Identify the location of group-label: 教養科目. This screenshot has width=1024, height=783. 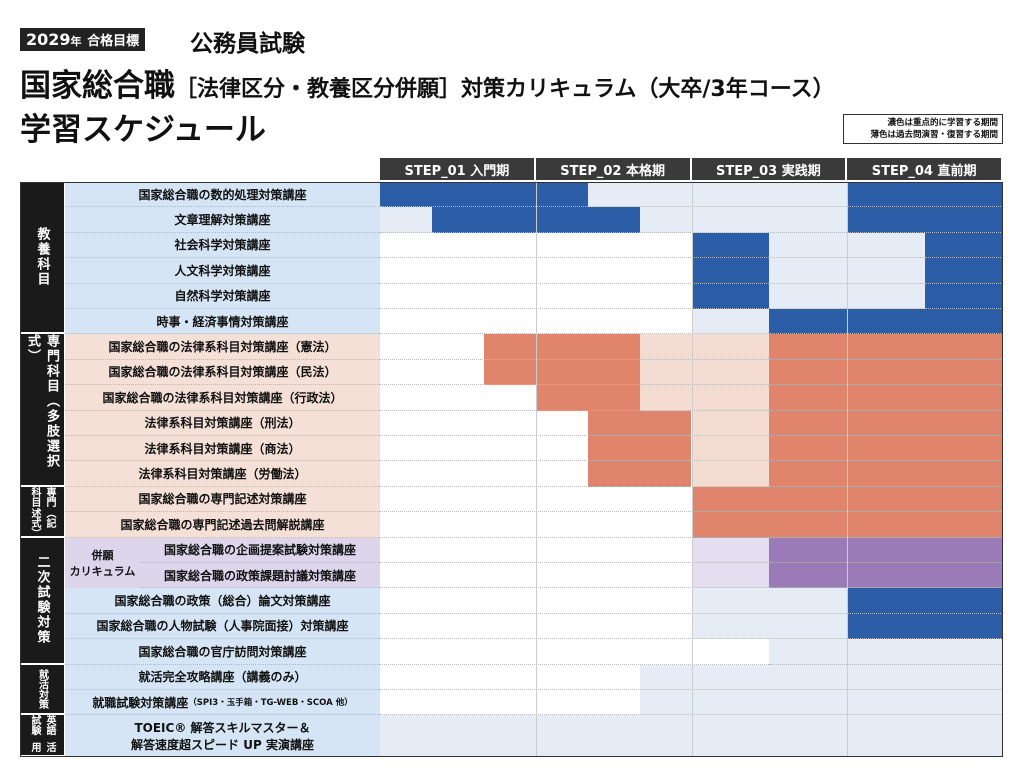
(42, 258).